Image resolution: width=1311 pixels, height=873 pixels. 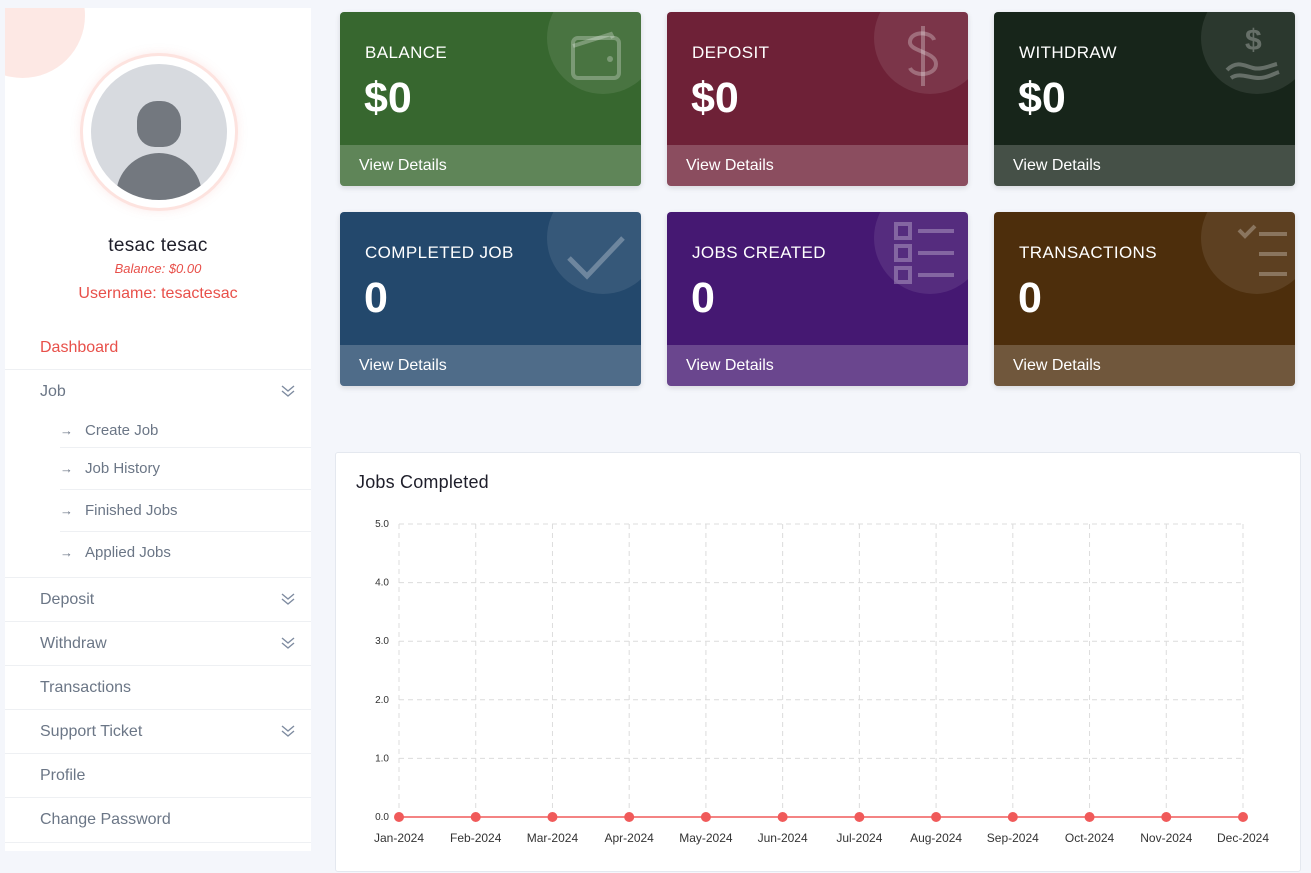 What do you see at coordinates (158, 776) in the screenshot?
I see `sidebar-item-profile: Profile` at bounding box center [158, 776].